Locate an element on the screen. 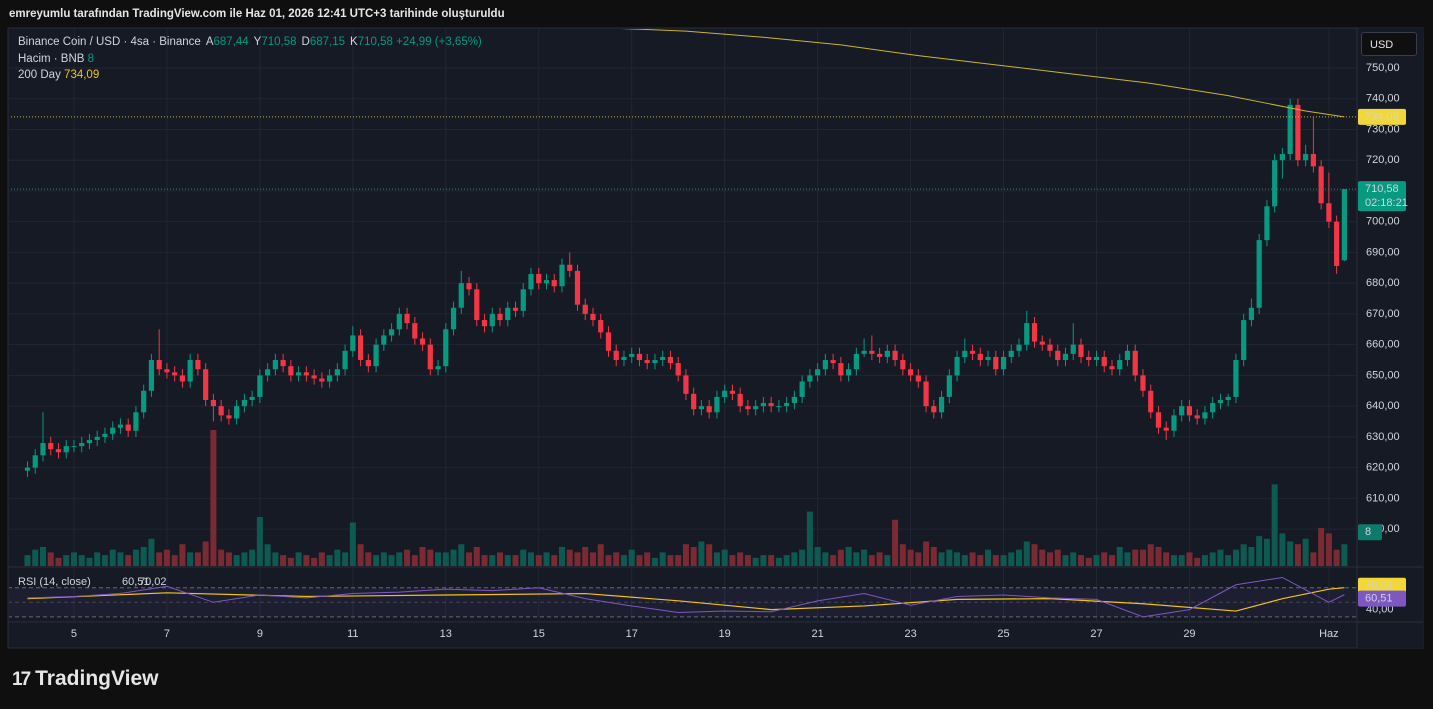 Image resolution: width=1433 pixels, height=709 pixels. x-tick-label: 11 is located at coordinates (352, 634).